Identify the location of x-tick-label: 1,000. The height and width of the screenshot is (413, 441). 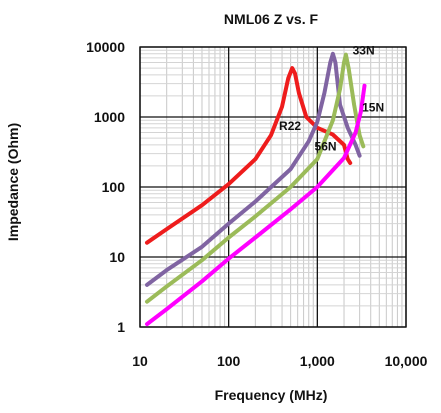
(317, 361).